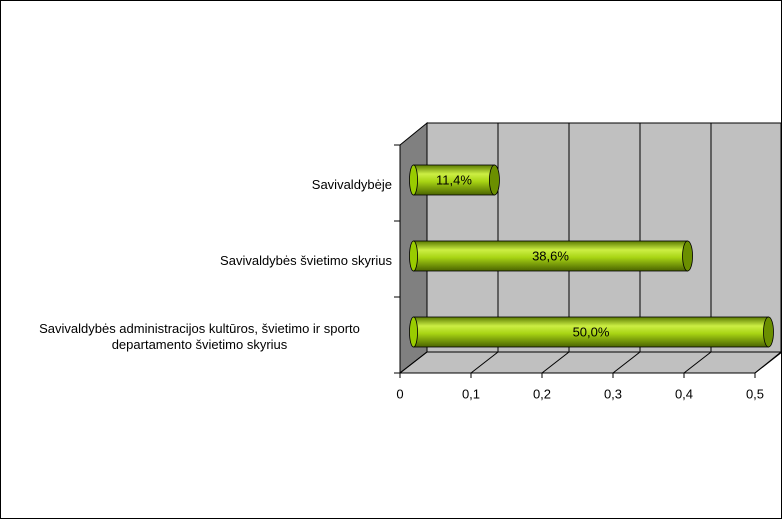 The width and height of the screenshot is (782, 519). I want to click on category-label-box: Savivaldybės švietimo skyrius, so click(306, 261).